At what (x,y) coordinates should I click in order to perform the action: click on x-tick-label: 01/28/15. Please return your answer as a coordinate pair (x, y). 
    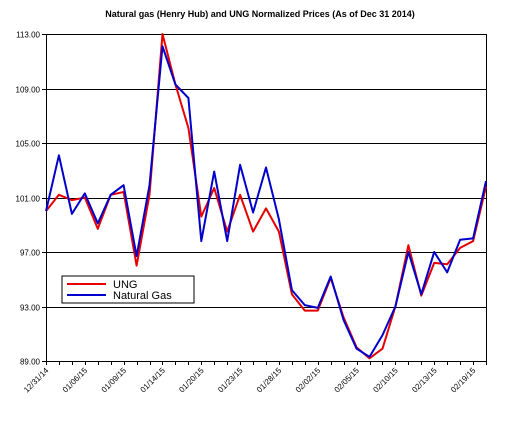
    Looking at the image, I should click on (269, 380).